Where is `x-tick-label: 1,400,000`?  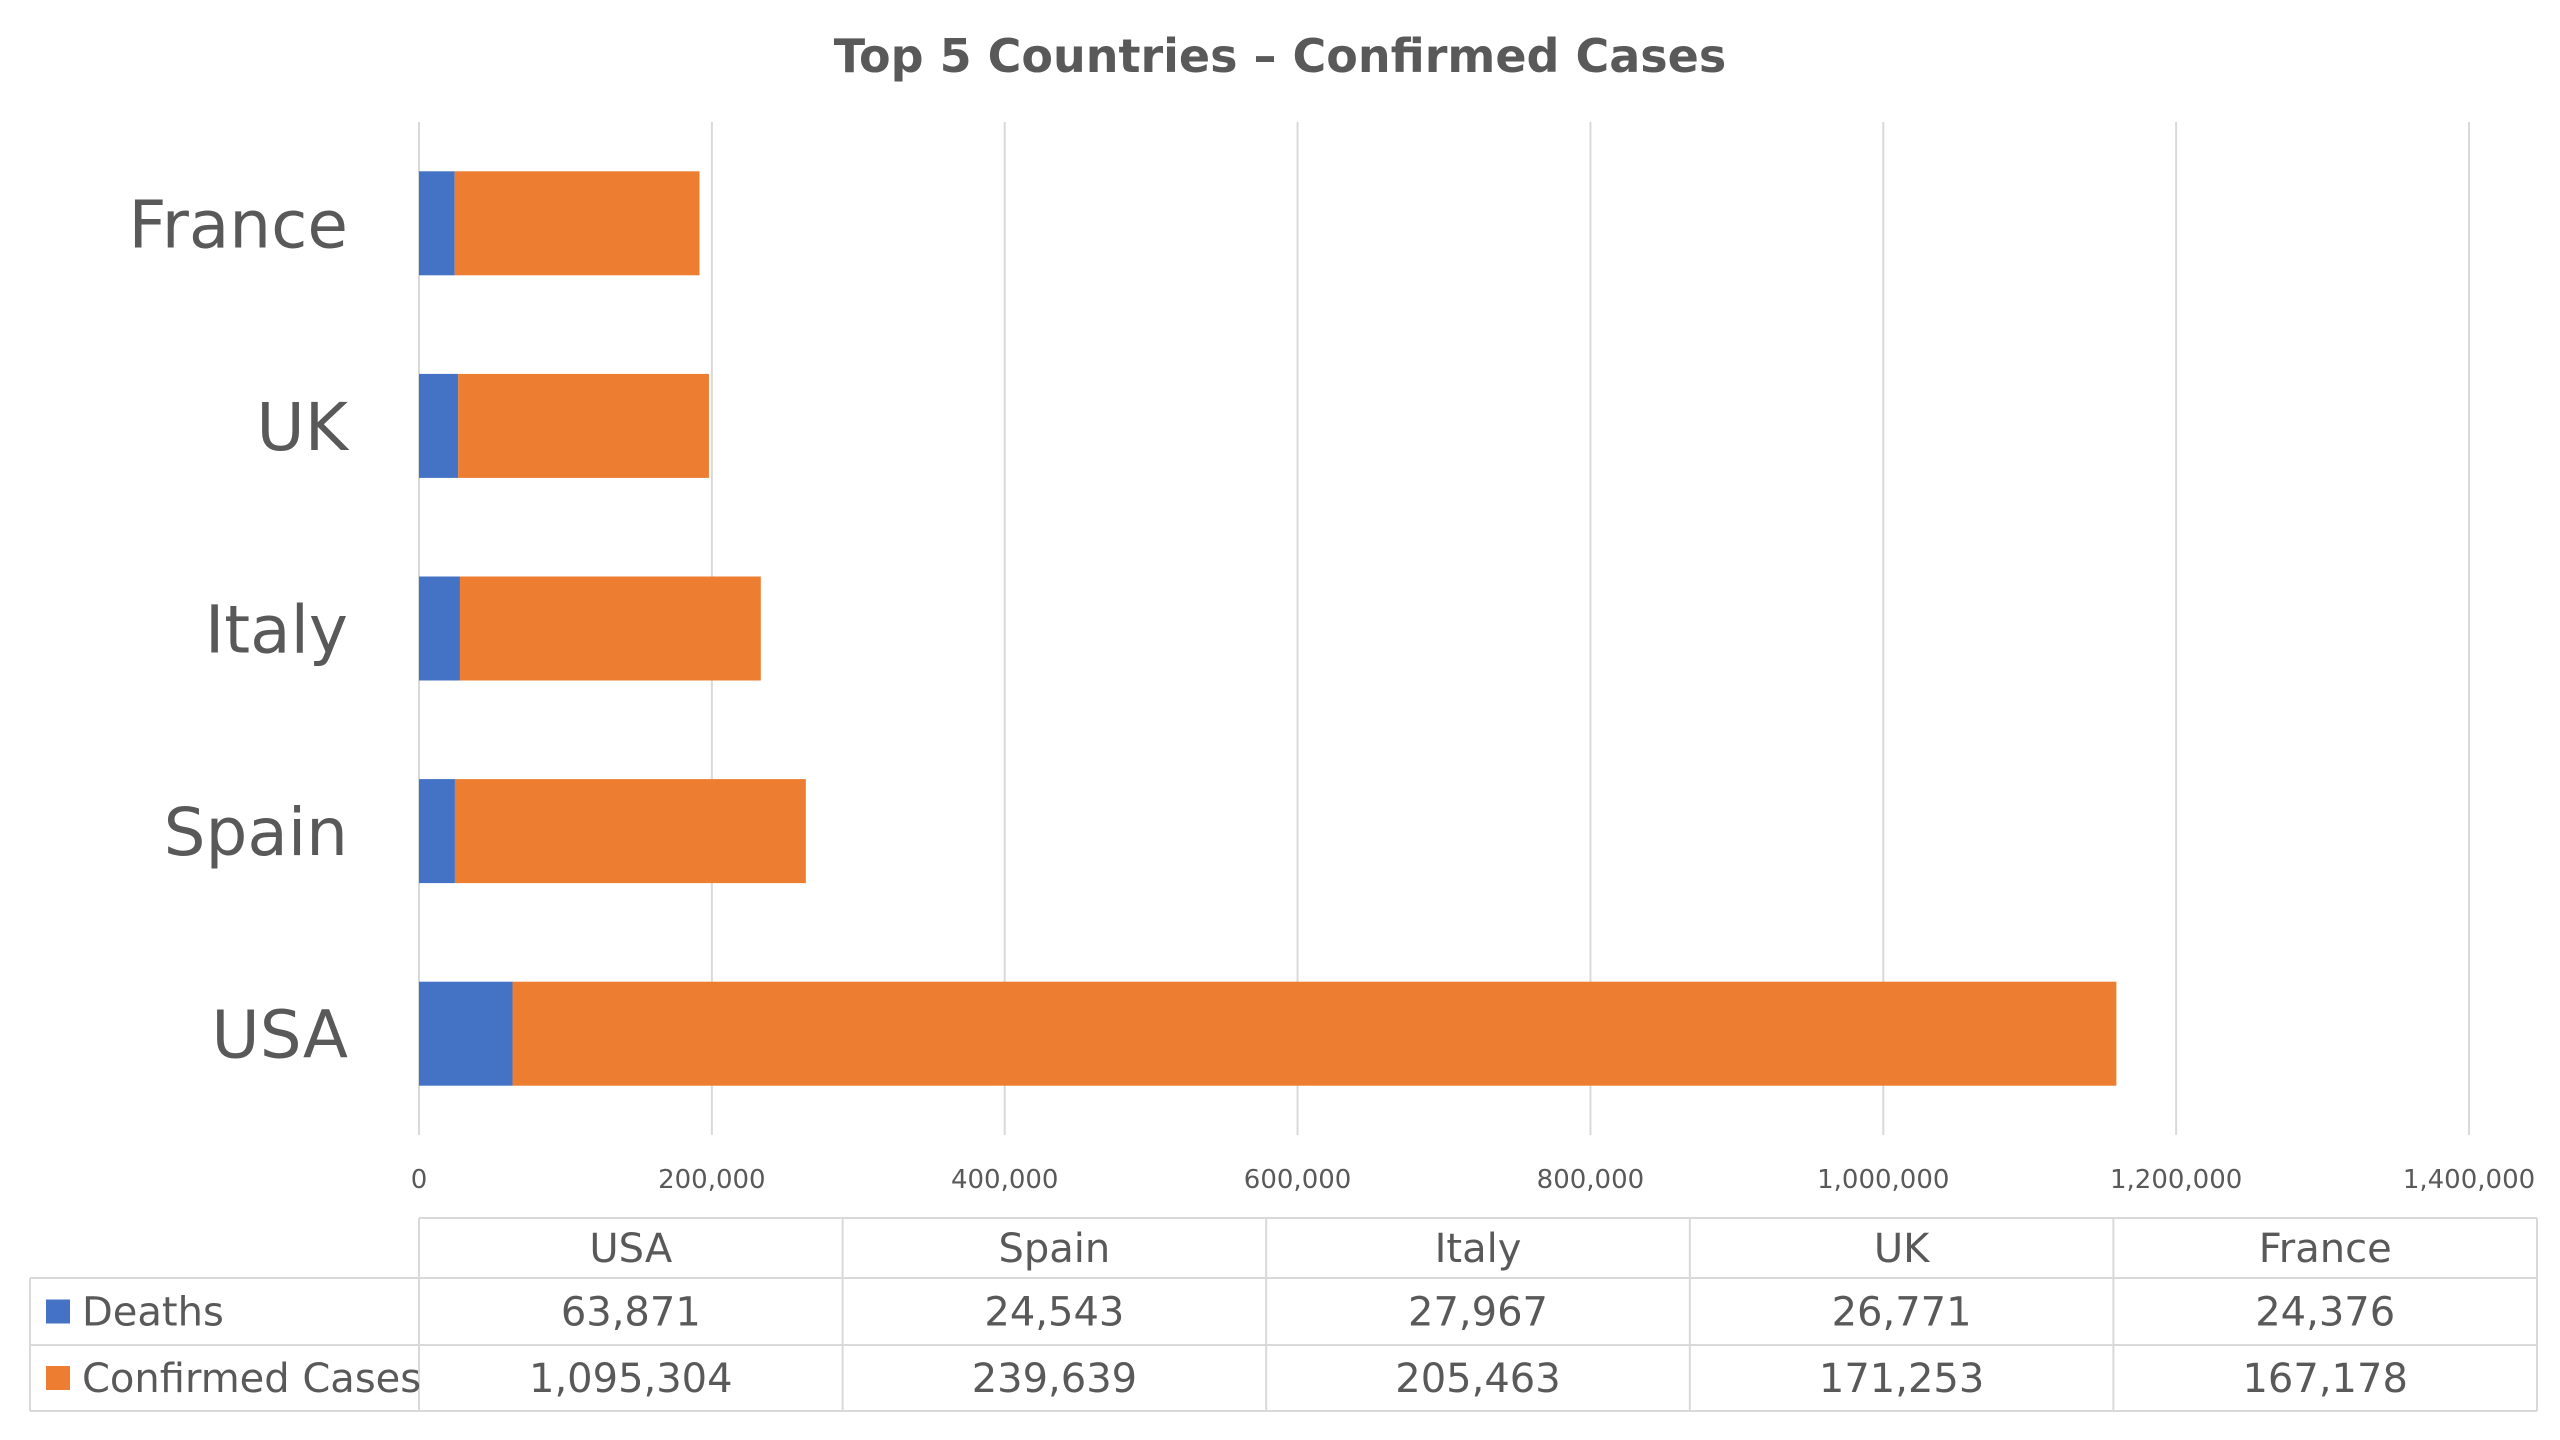
x-tick-label: 1,400,000 is located at coordinates (2469, 1180).